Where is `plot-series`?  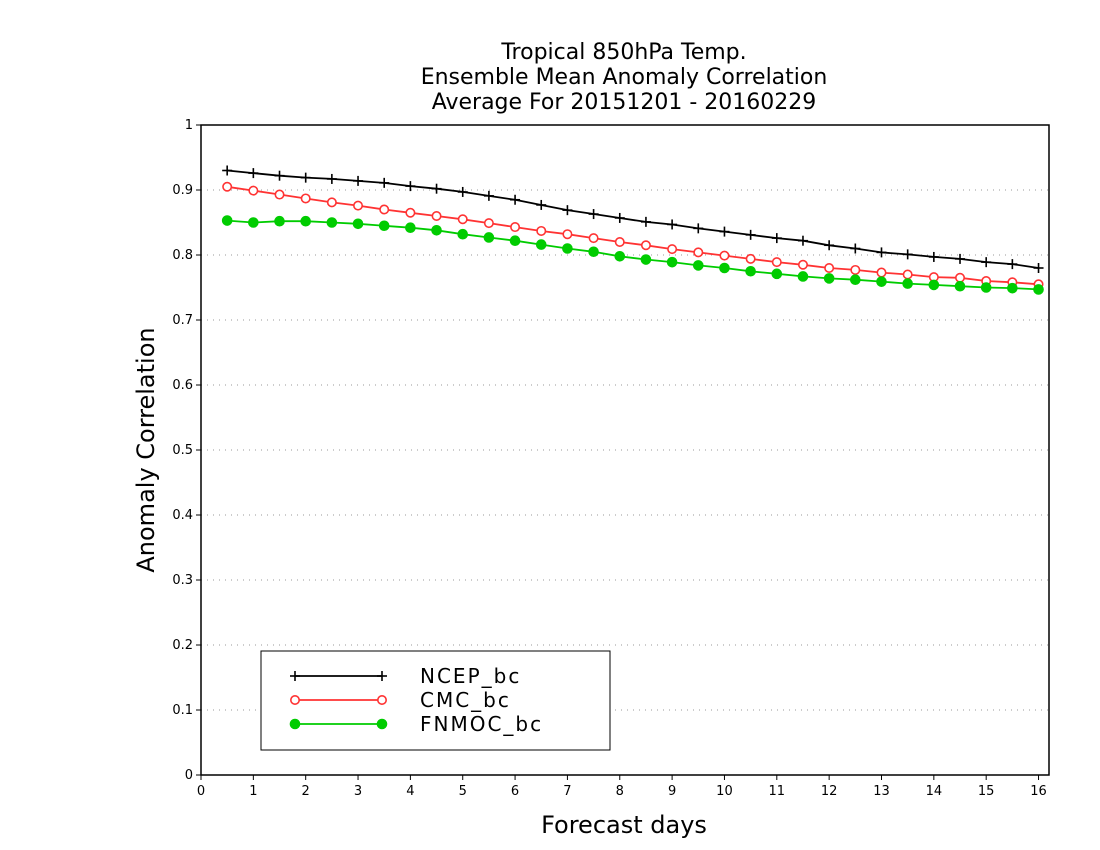
plot-series is located at coordinates (632, 230).